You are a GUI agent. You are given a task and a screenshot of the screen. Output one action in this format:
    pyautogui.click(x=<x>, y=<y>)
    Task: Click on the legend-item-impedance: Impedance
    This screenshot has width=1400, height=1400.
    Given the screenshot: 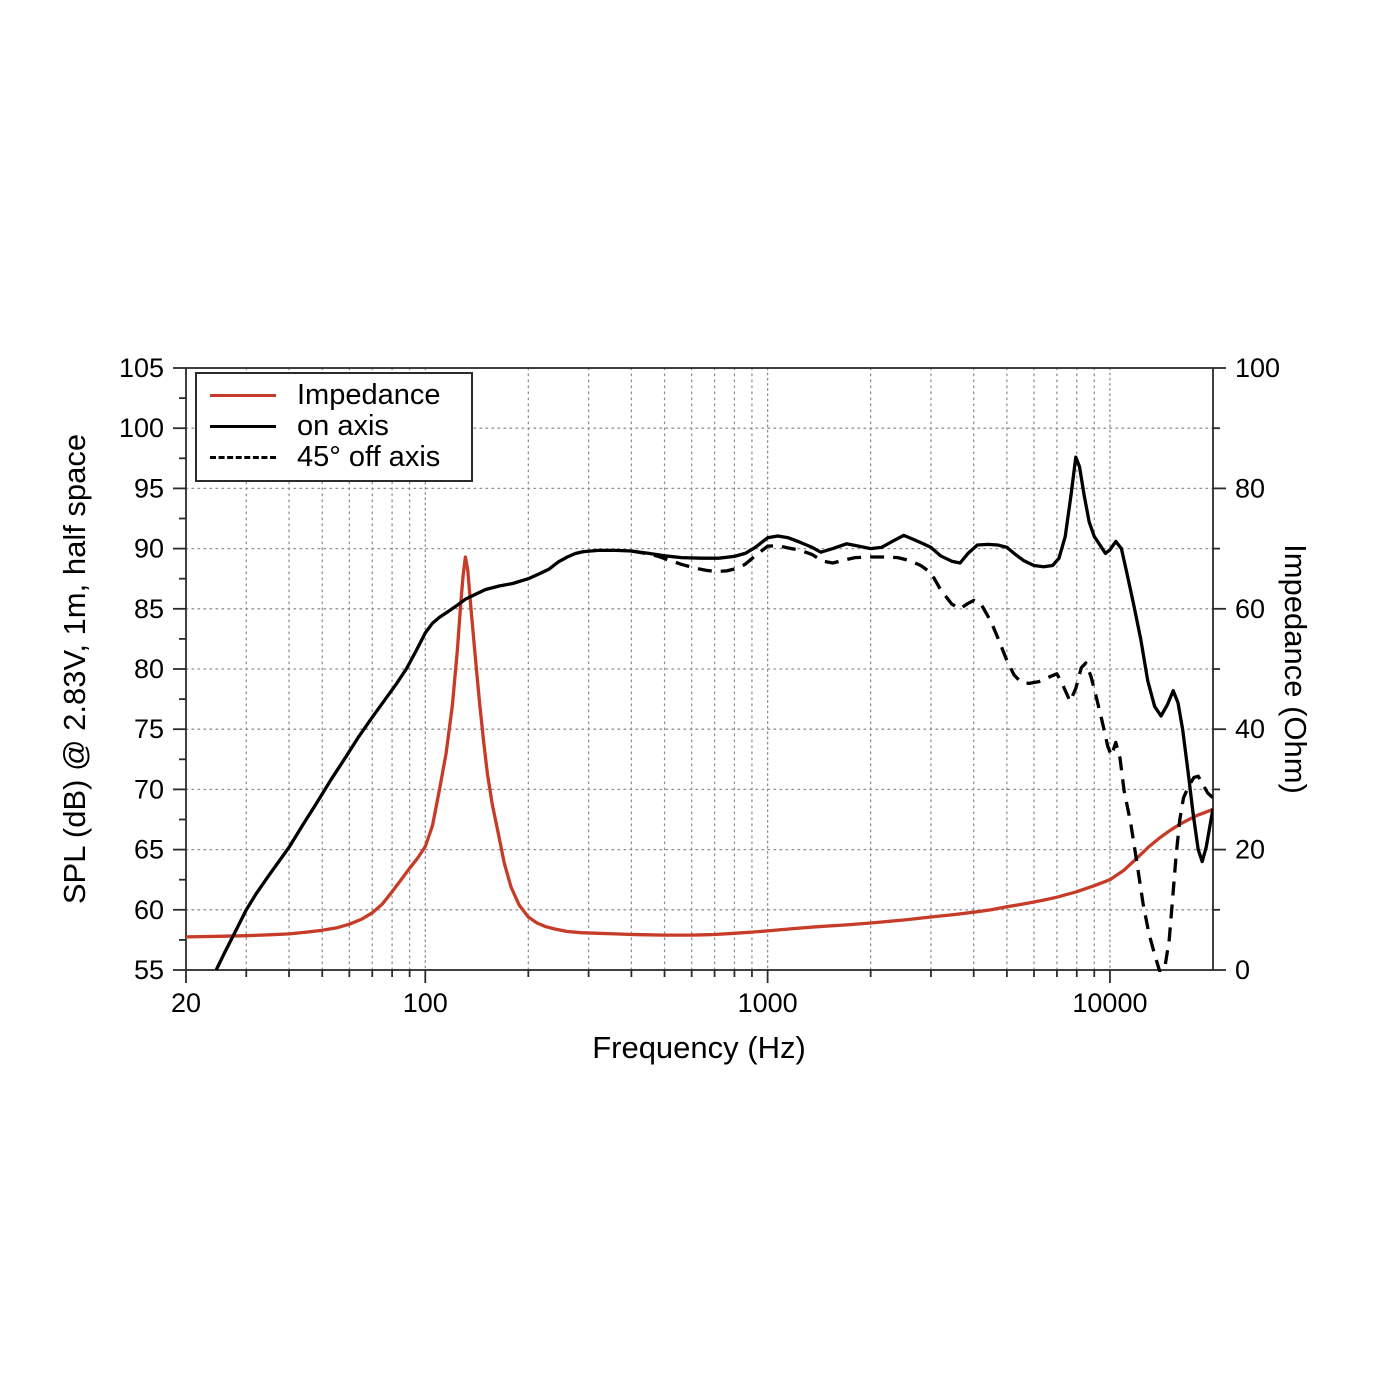 What is the action you would take?
    pyautogui.click(x=334, y=395)
    